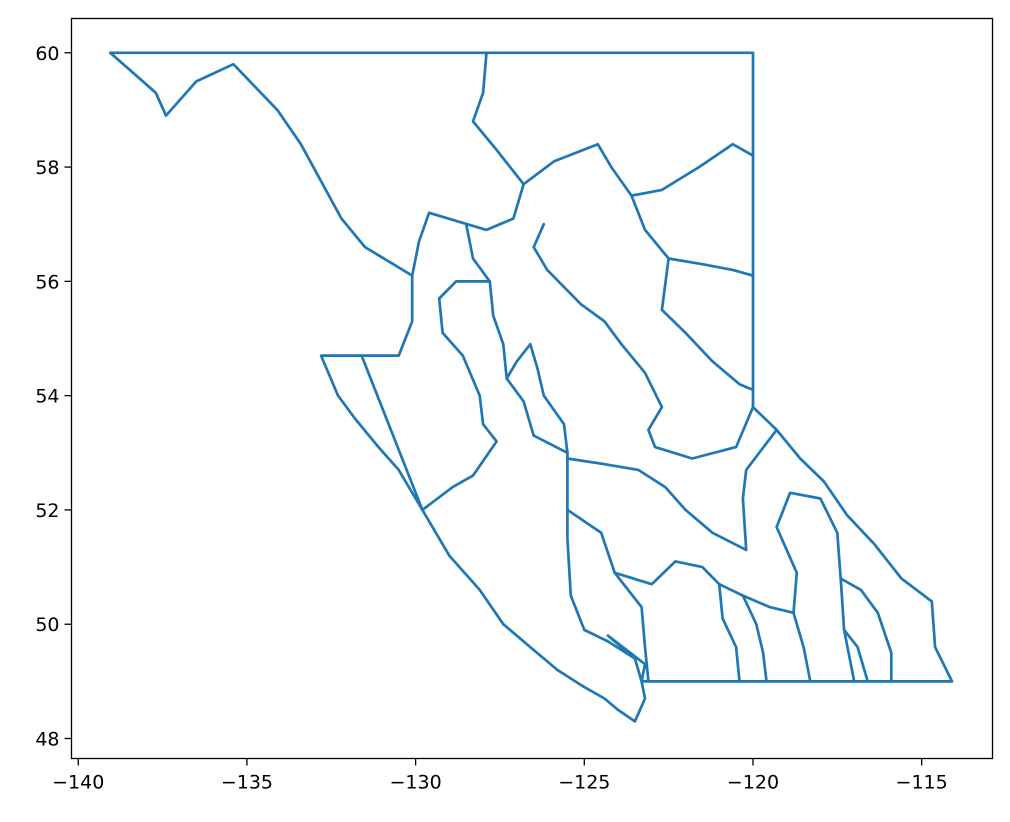  What do you see at coordinates (753, 783) in the screenshot?
I see `x-tick-label: −120` at bounding box center [753, 783].